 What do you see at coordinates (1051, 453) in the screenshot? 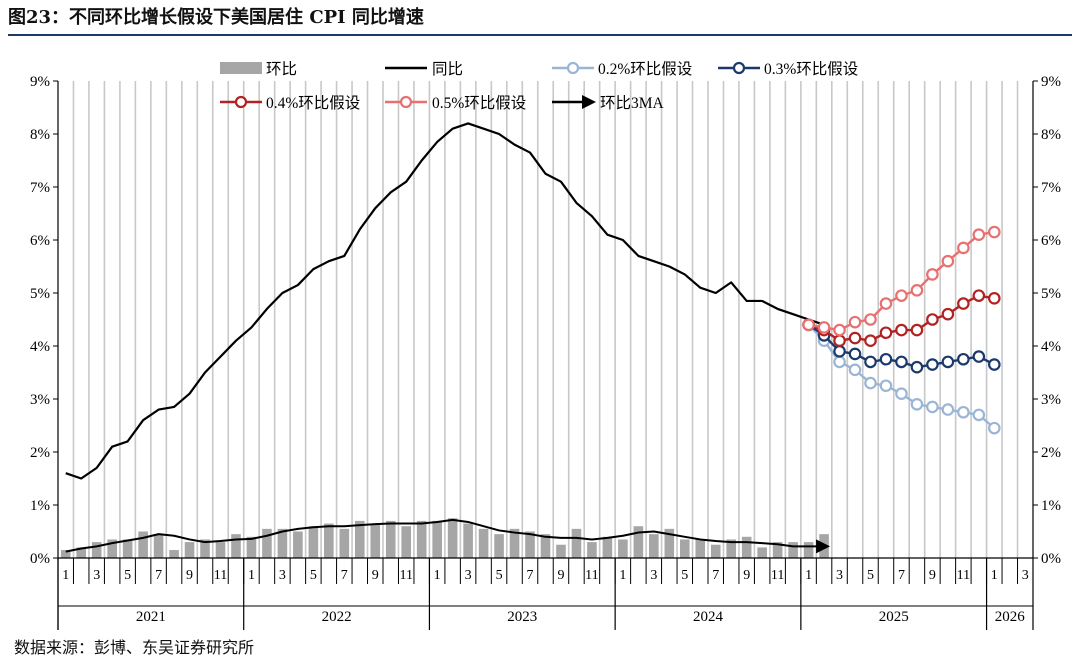
I see `y2-tick-label: 2%` at bounding box center [1051, 453].